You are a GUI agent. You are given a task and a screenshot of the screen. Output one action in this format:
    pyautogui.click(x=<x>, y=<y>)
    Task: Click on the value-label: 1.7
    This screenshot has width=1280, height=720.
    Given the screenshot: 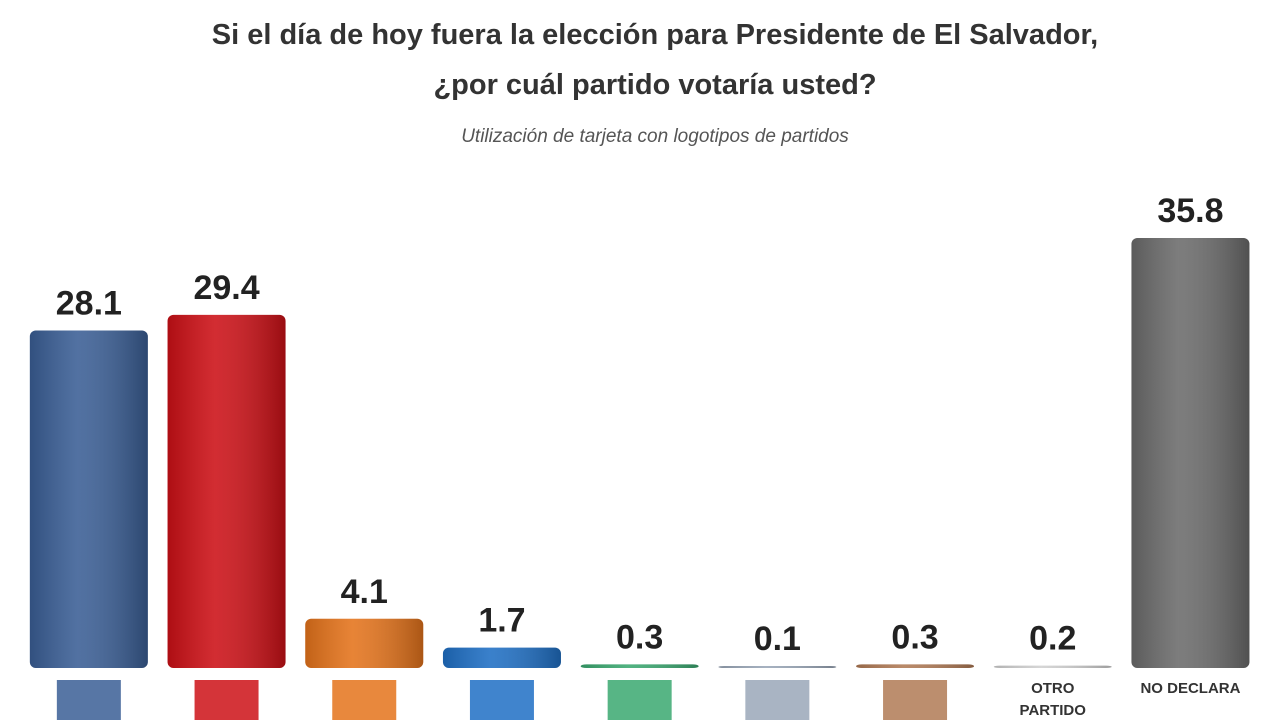 What is the action you would take?
    pyautogui.click(x=501, y=621)
    